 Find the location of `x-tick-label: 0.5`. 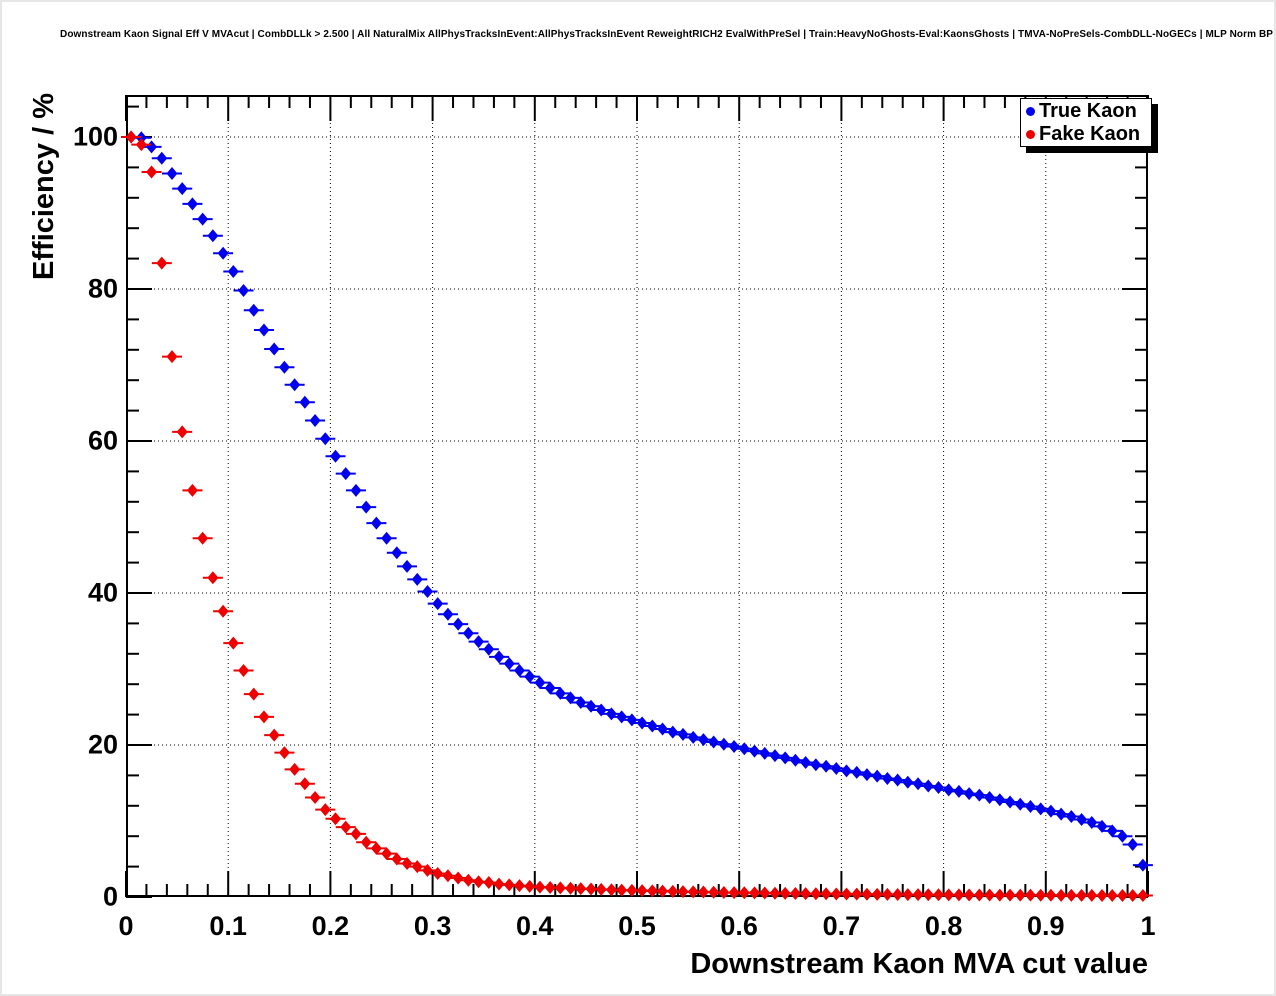

x-tick-label: 0.5 is located at coordinates (637, 926).